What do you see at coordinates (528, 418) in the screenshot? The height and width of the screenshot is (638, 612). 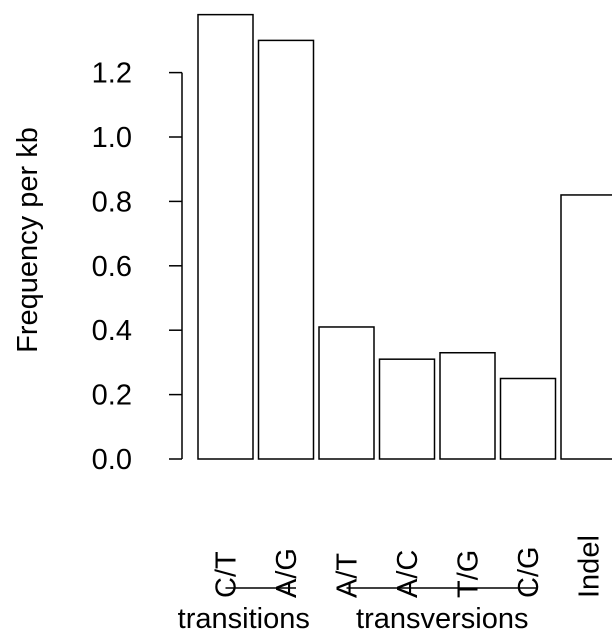 I see `bar-c-g` at bounding box center [528, 418].